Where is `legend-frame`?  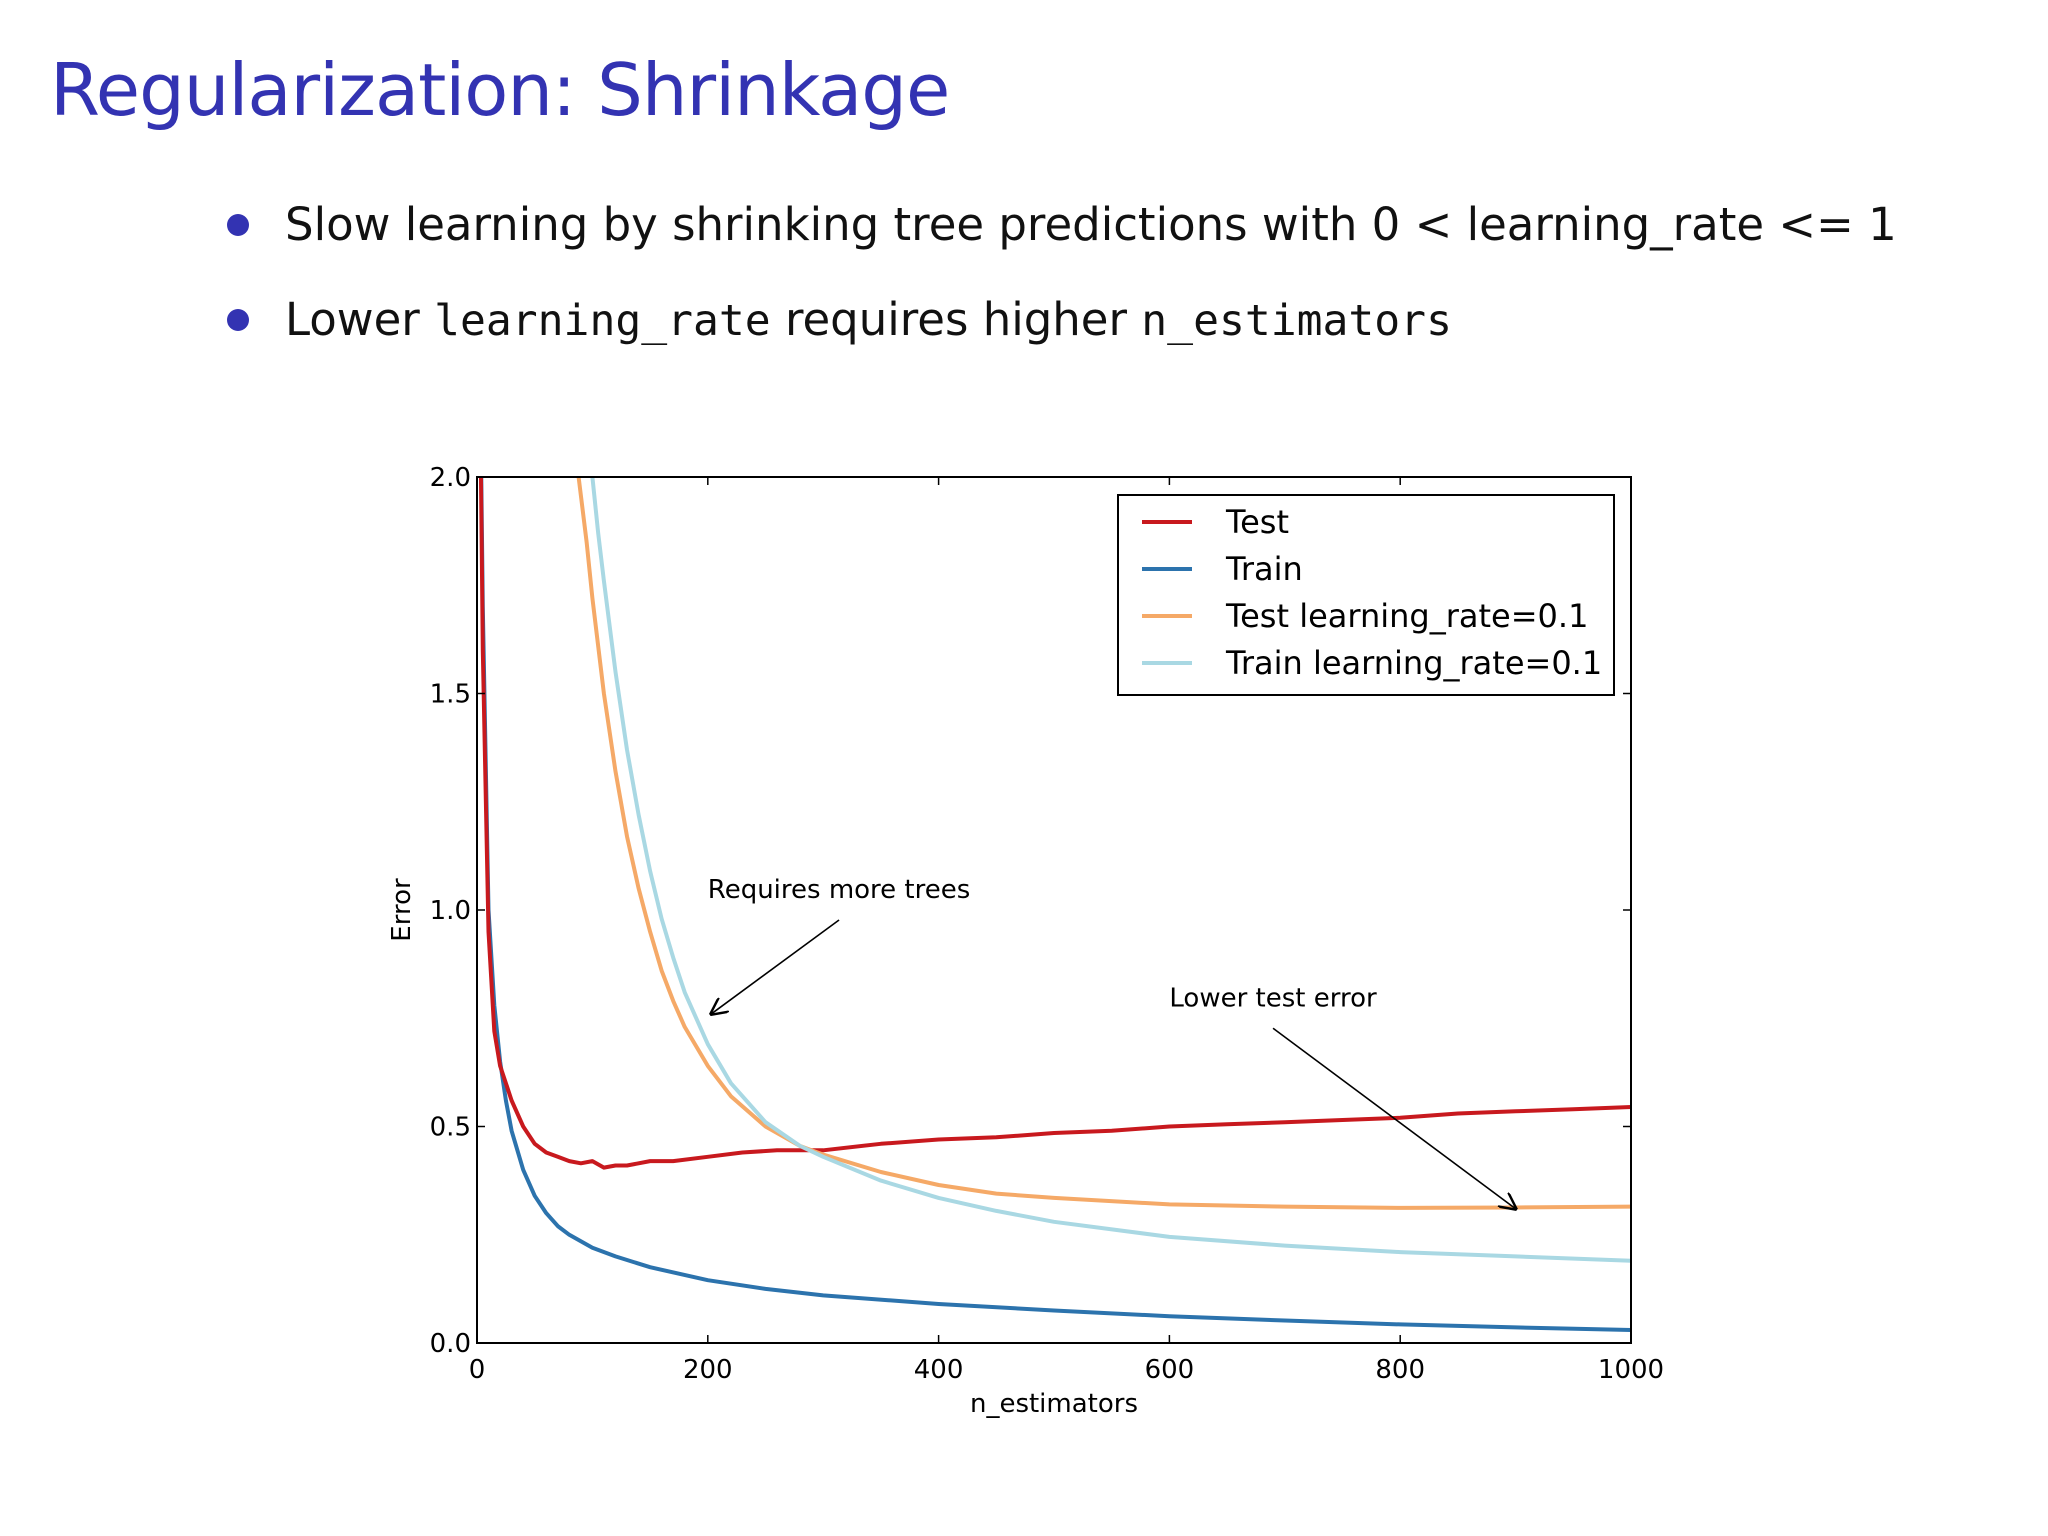
legend-frame is located at coordinates (1366, 595).